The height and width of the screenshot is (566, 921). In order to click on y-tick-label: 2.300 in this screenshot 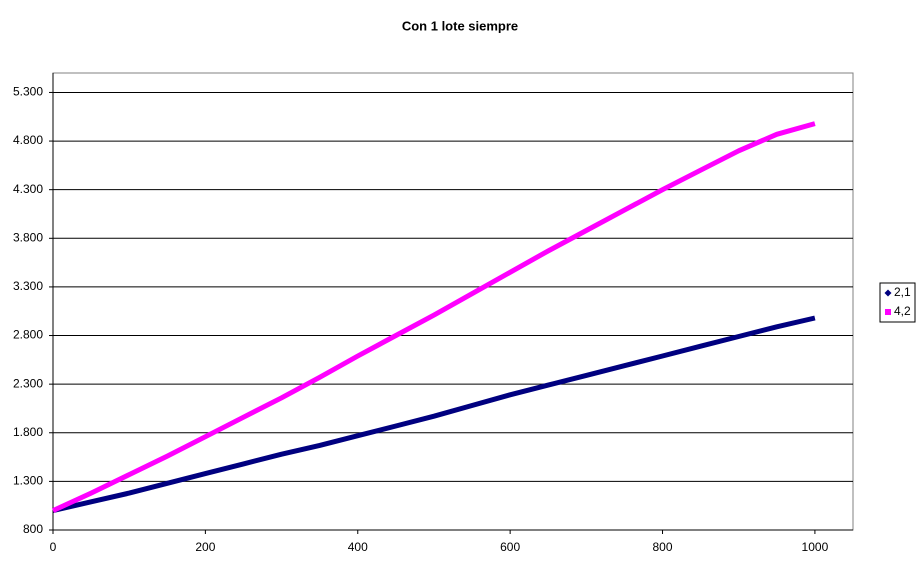, I will do `click(28, 383)`.